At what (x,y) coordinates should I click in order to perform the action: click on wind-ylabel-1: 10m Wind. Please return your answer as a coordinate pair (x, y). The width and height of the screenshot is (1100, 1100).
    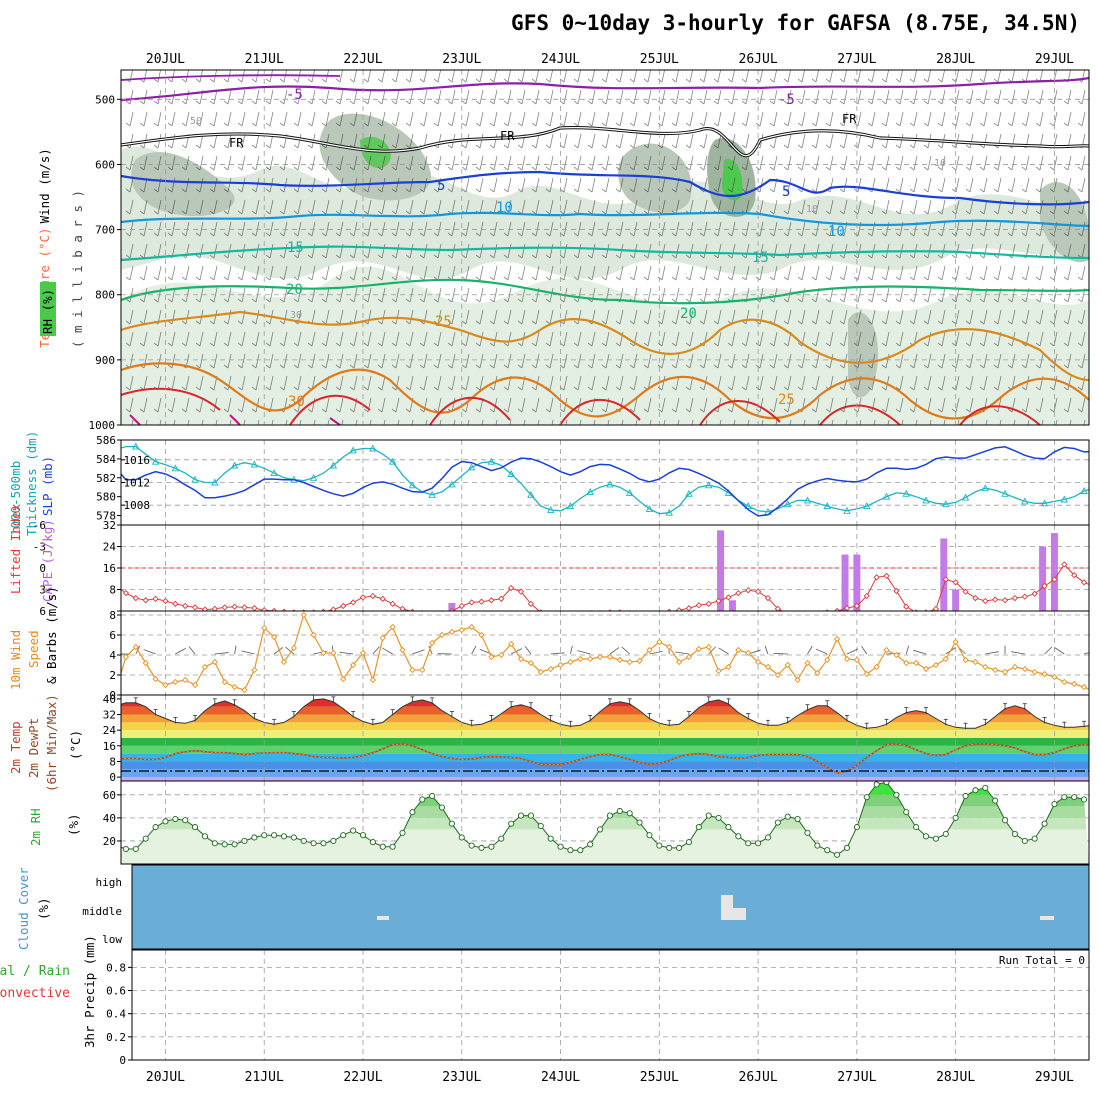
    Looking at the image, I should click on (15, 660).